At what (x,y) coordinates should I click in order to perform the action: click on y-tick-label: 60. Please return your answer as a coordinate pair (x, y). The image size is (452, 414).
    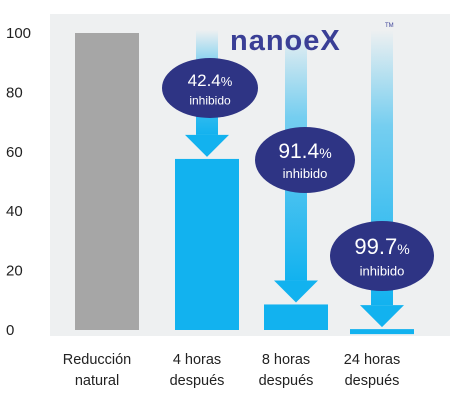
    Looking at the image, I should click on (14, 152).